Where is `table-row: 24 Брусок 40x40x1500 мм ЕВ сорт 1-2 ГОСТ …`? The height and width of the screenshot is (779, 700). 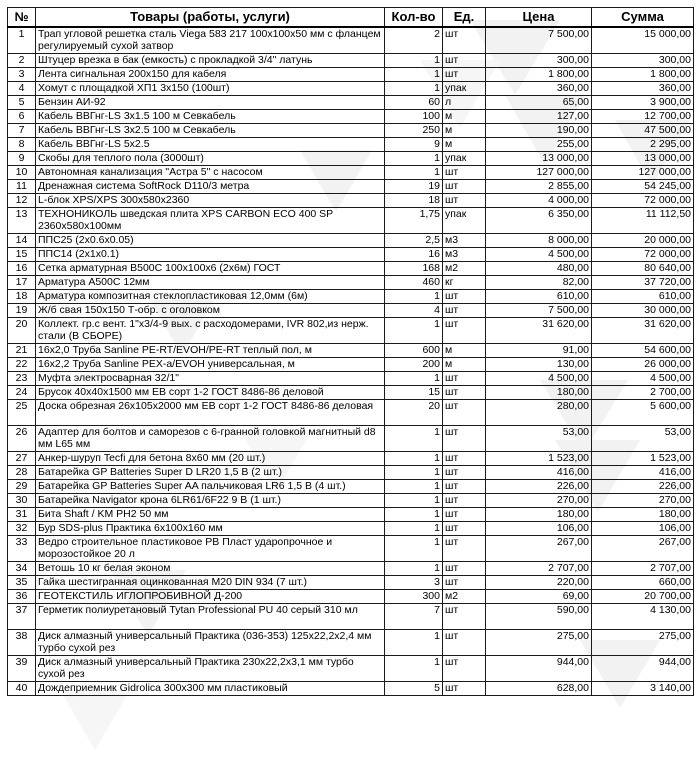
table-row: 24 Брусок 40x40x1500 мм ЕВ сорт 1-2 ГОСТ … is located at coordinates (350, 392).